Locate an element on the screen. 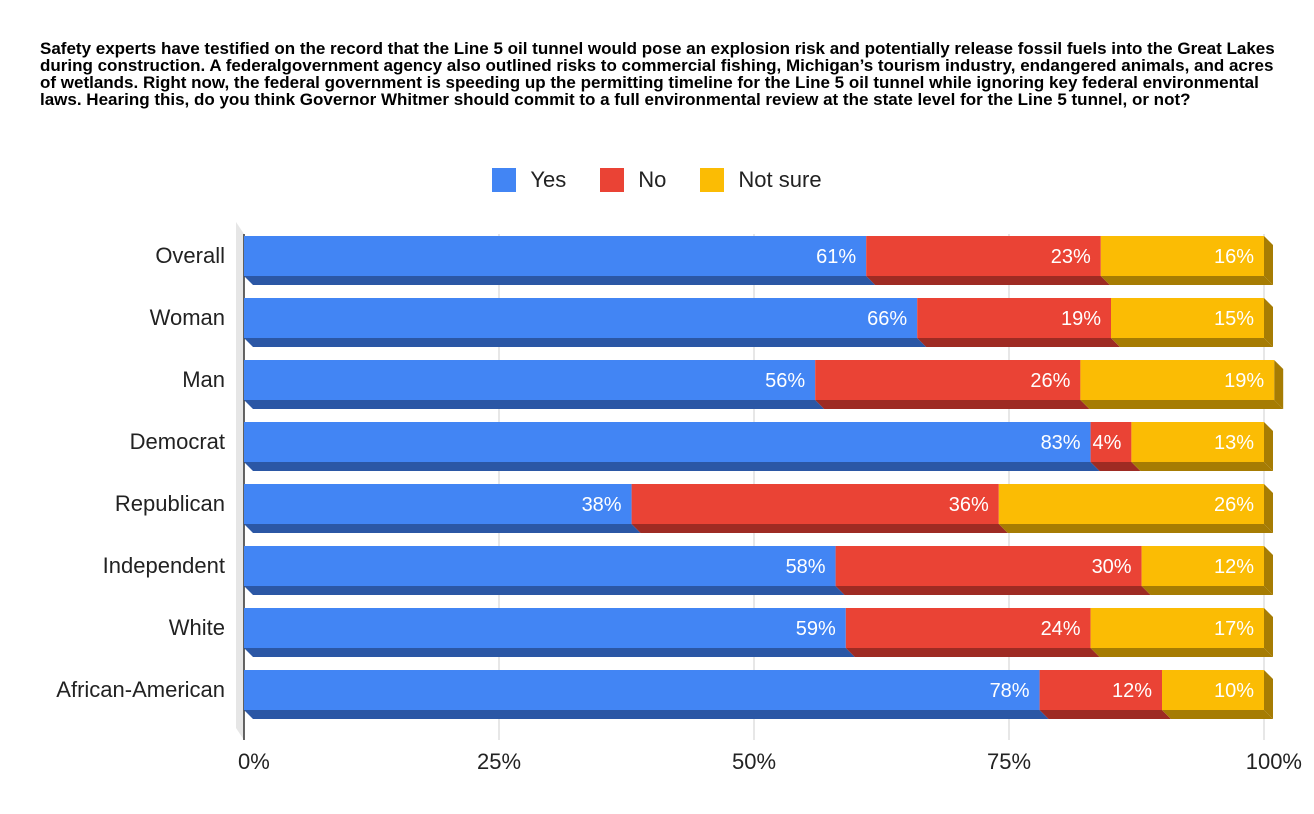 This screenshot has width=1314, height=814. bar-independent-yes-bottom-face is located at coordinates (544, 590).